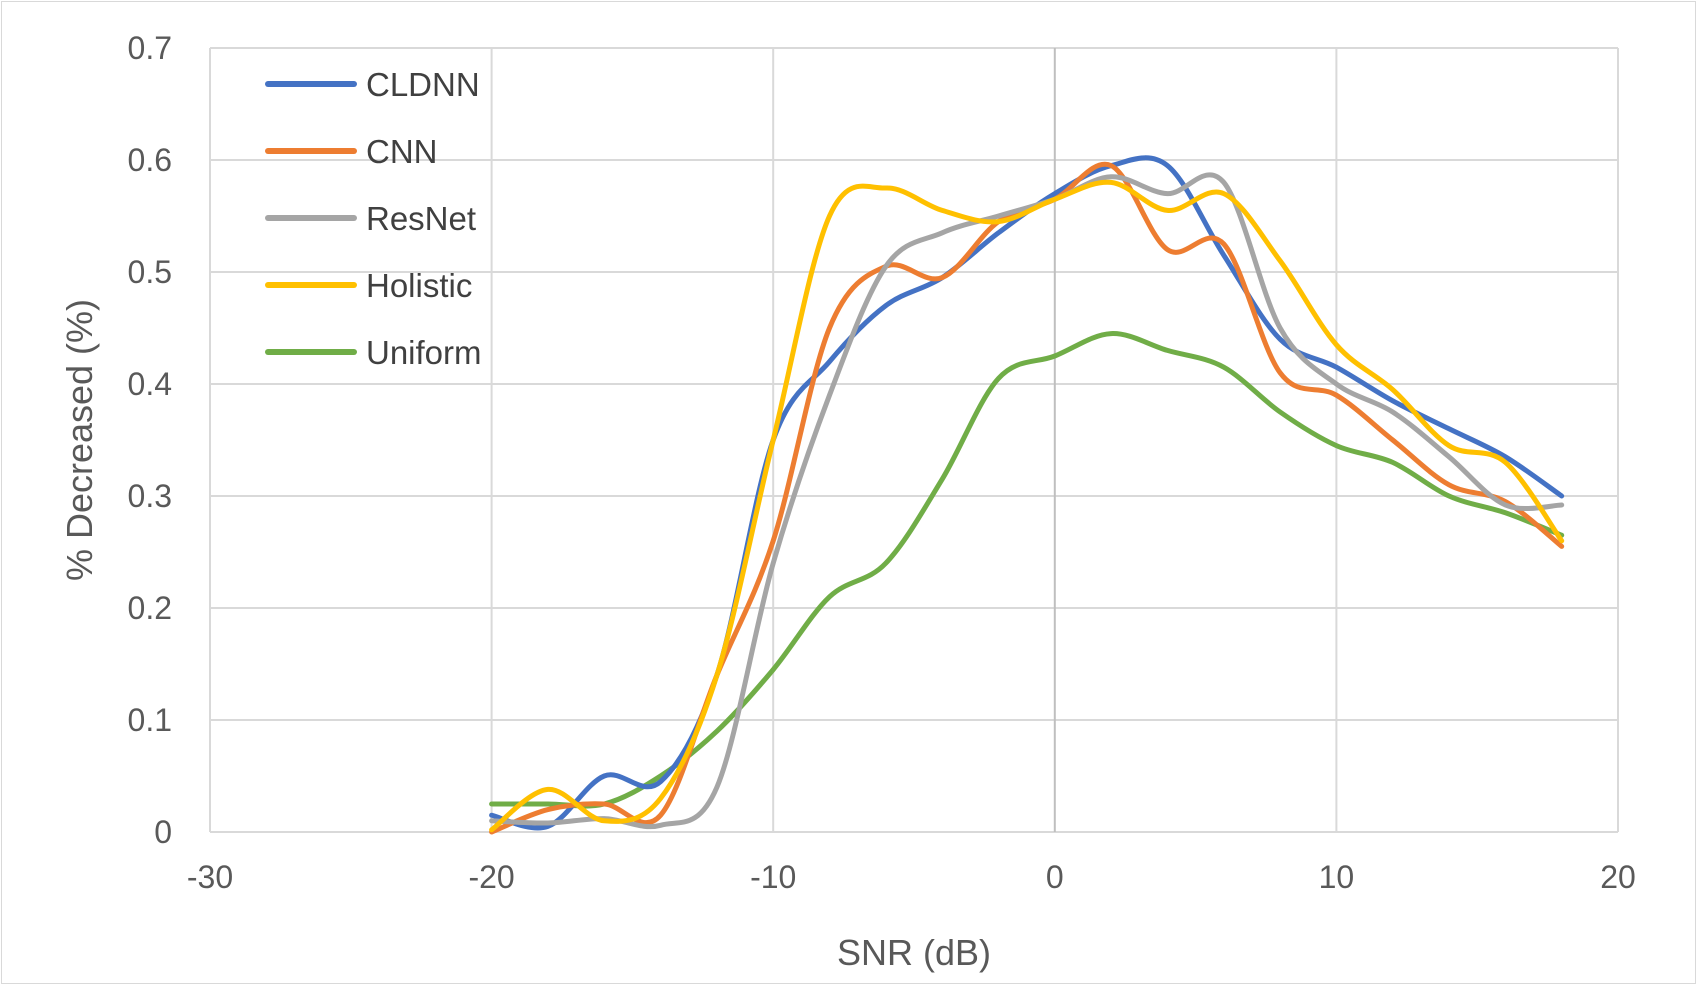 The height and width of the screenshot is (987, 1699). What do you see at coordinates (402, 151) in the screenshot?
I see `legend-label-cnn: CNN` at bounding box center [402, 151].